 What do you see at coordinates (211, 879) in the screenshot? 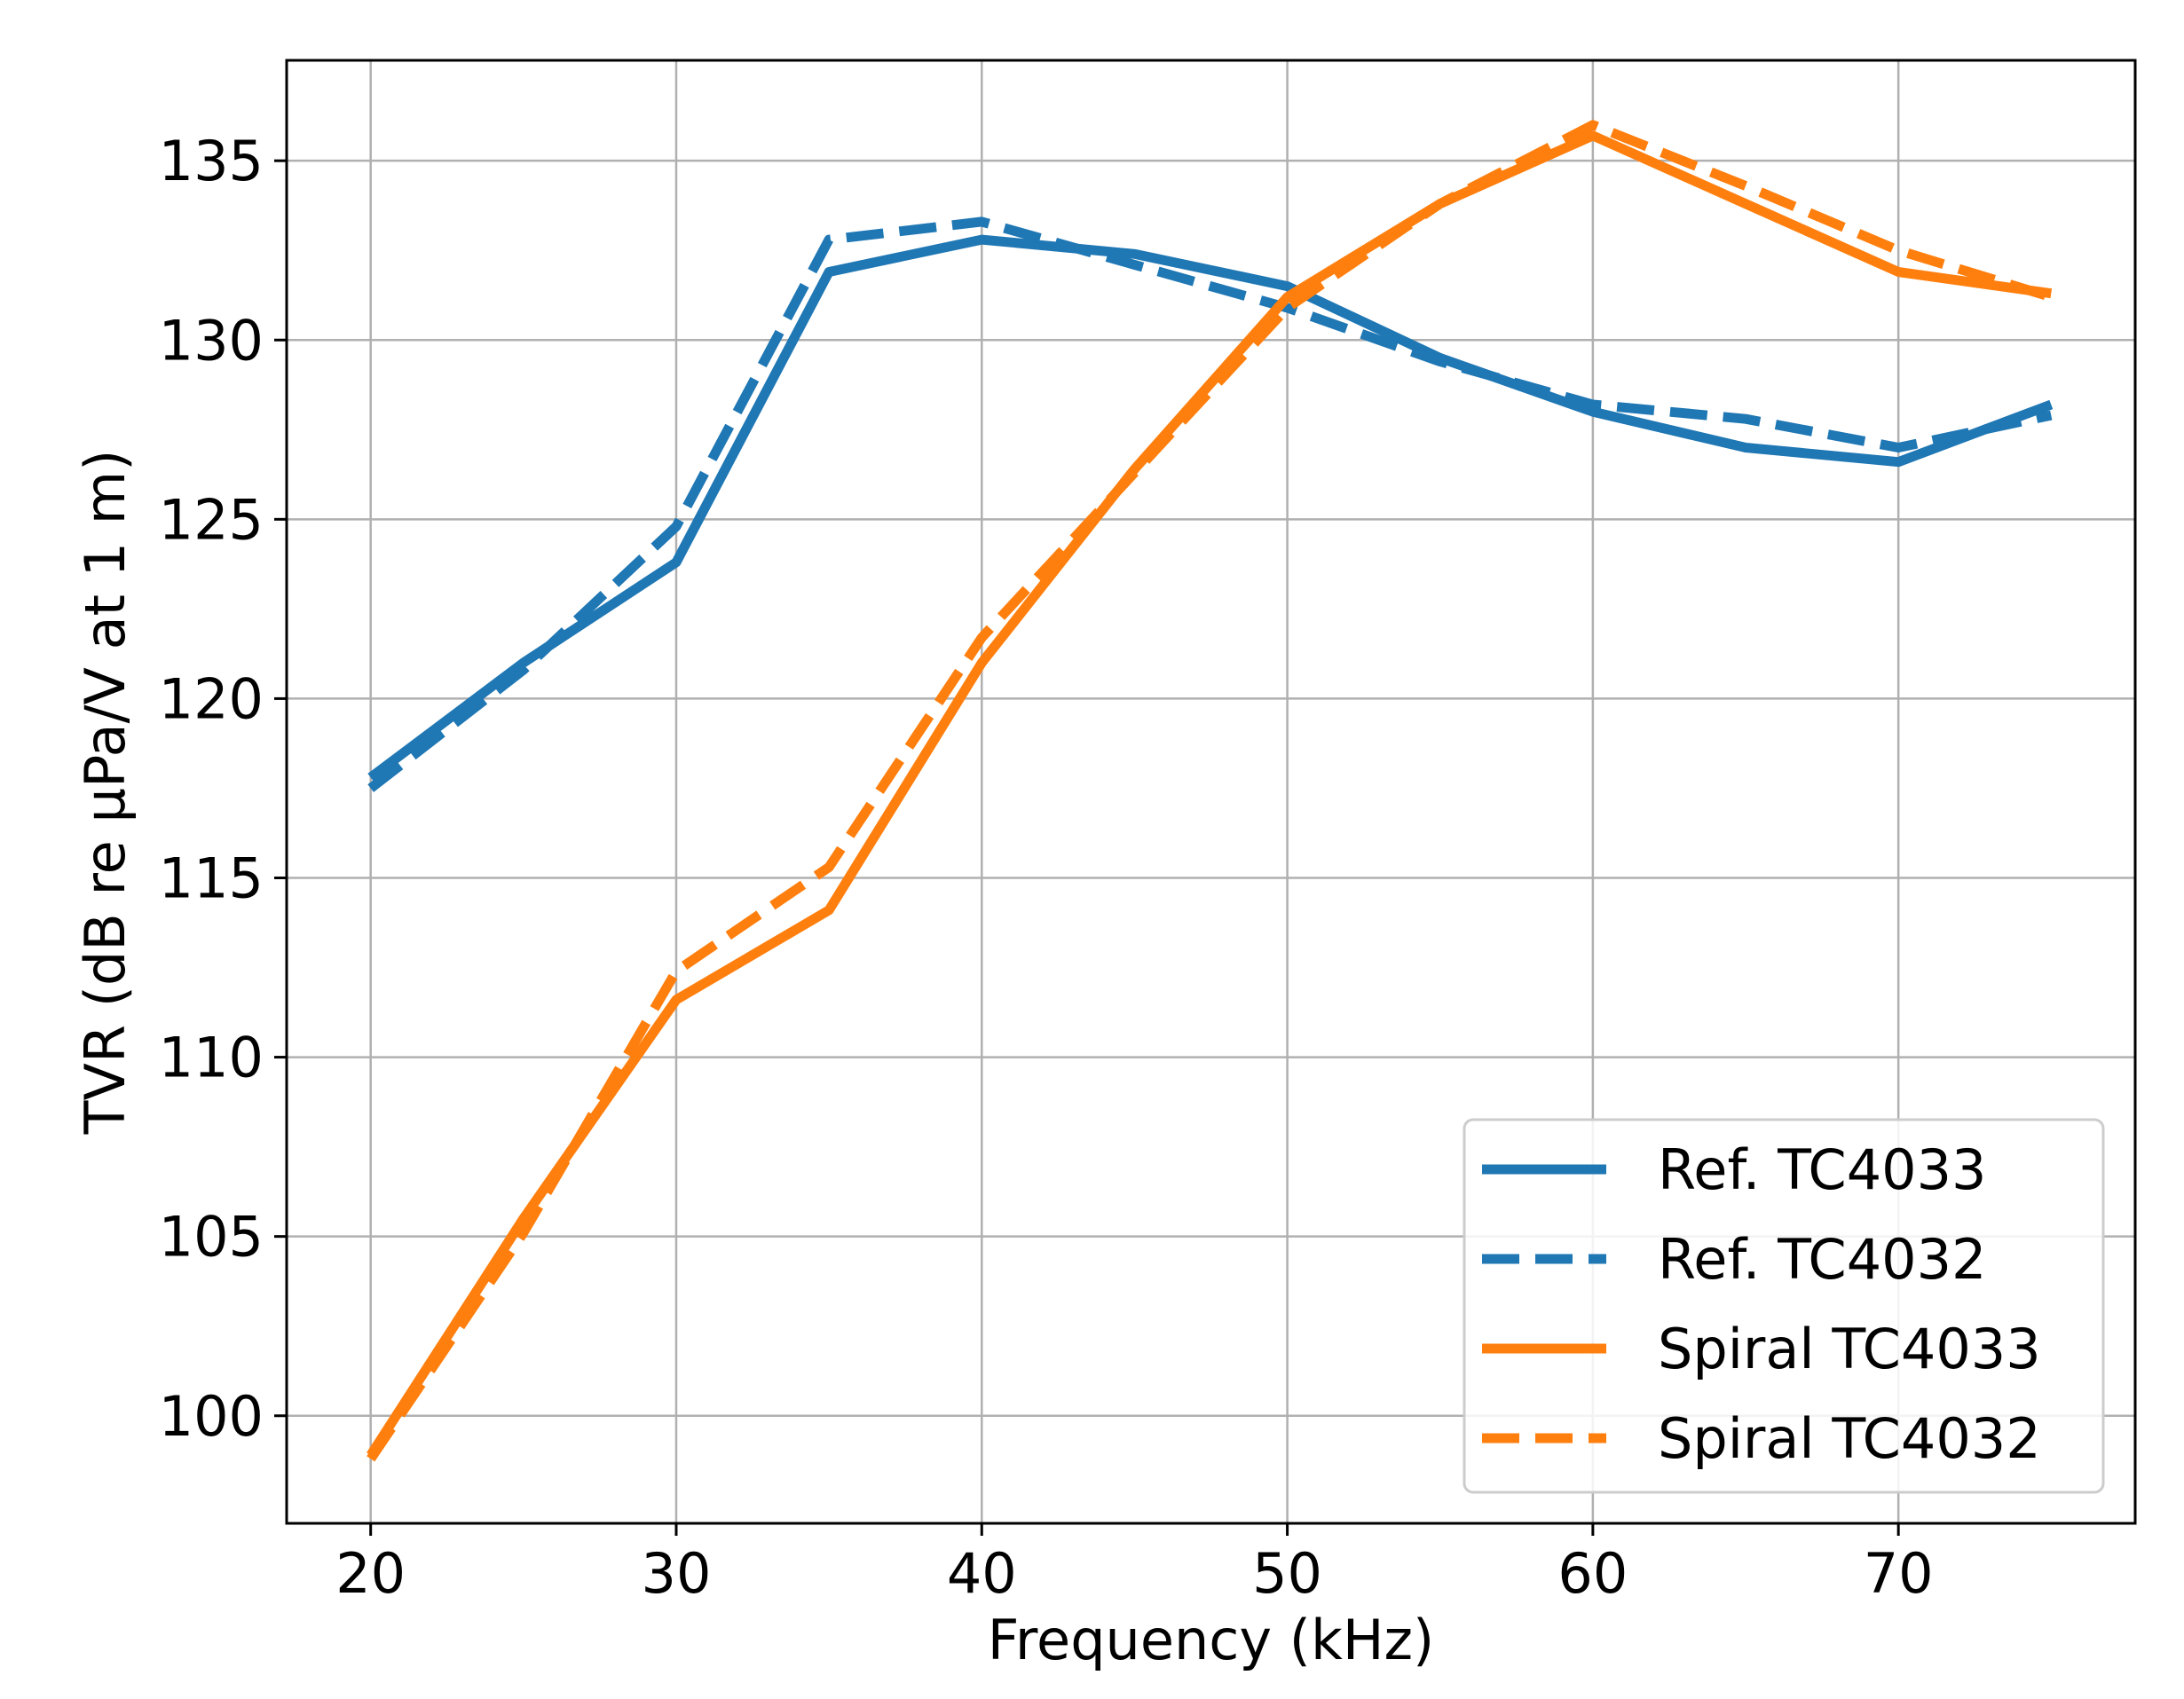
I see `y-tick-label: 115` at bounding box center [211, 879].